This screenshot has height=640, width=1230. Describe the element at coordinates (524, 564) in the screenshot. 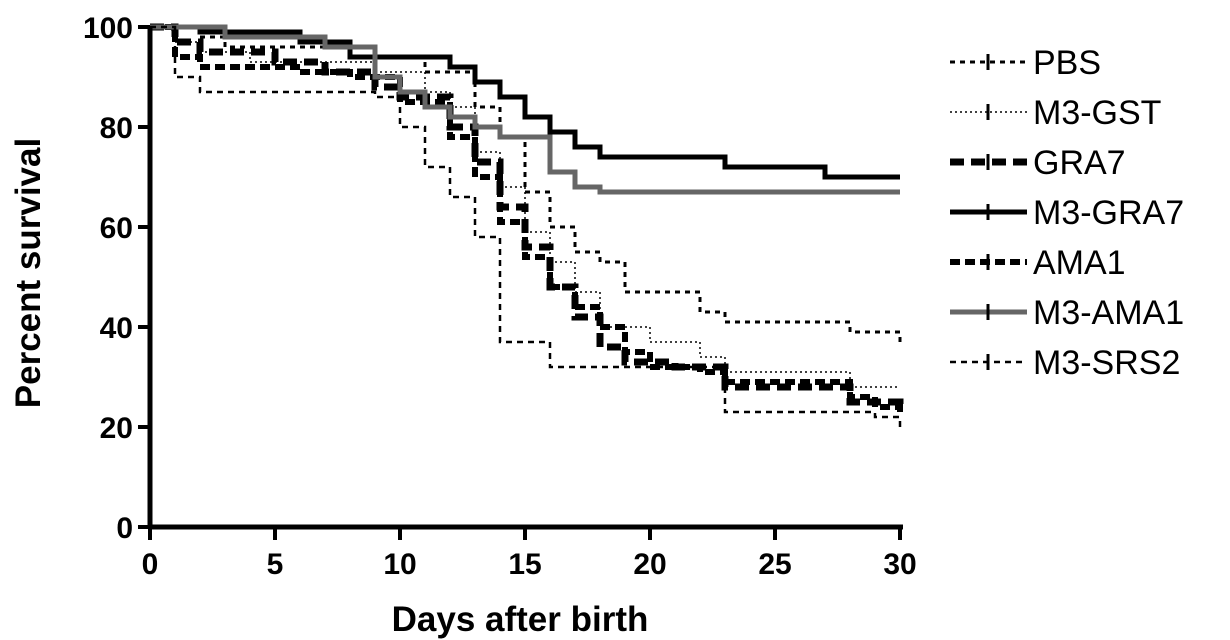

I see `x-tick-label: 15` at that location.